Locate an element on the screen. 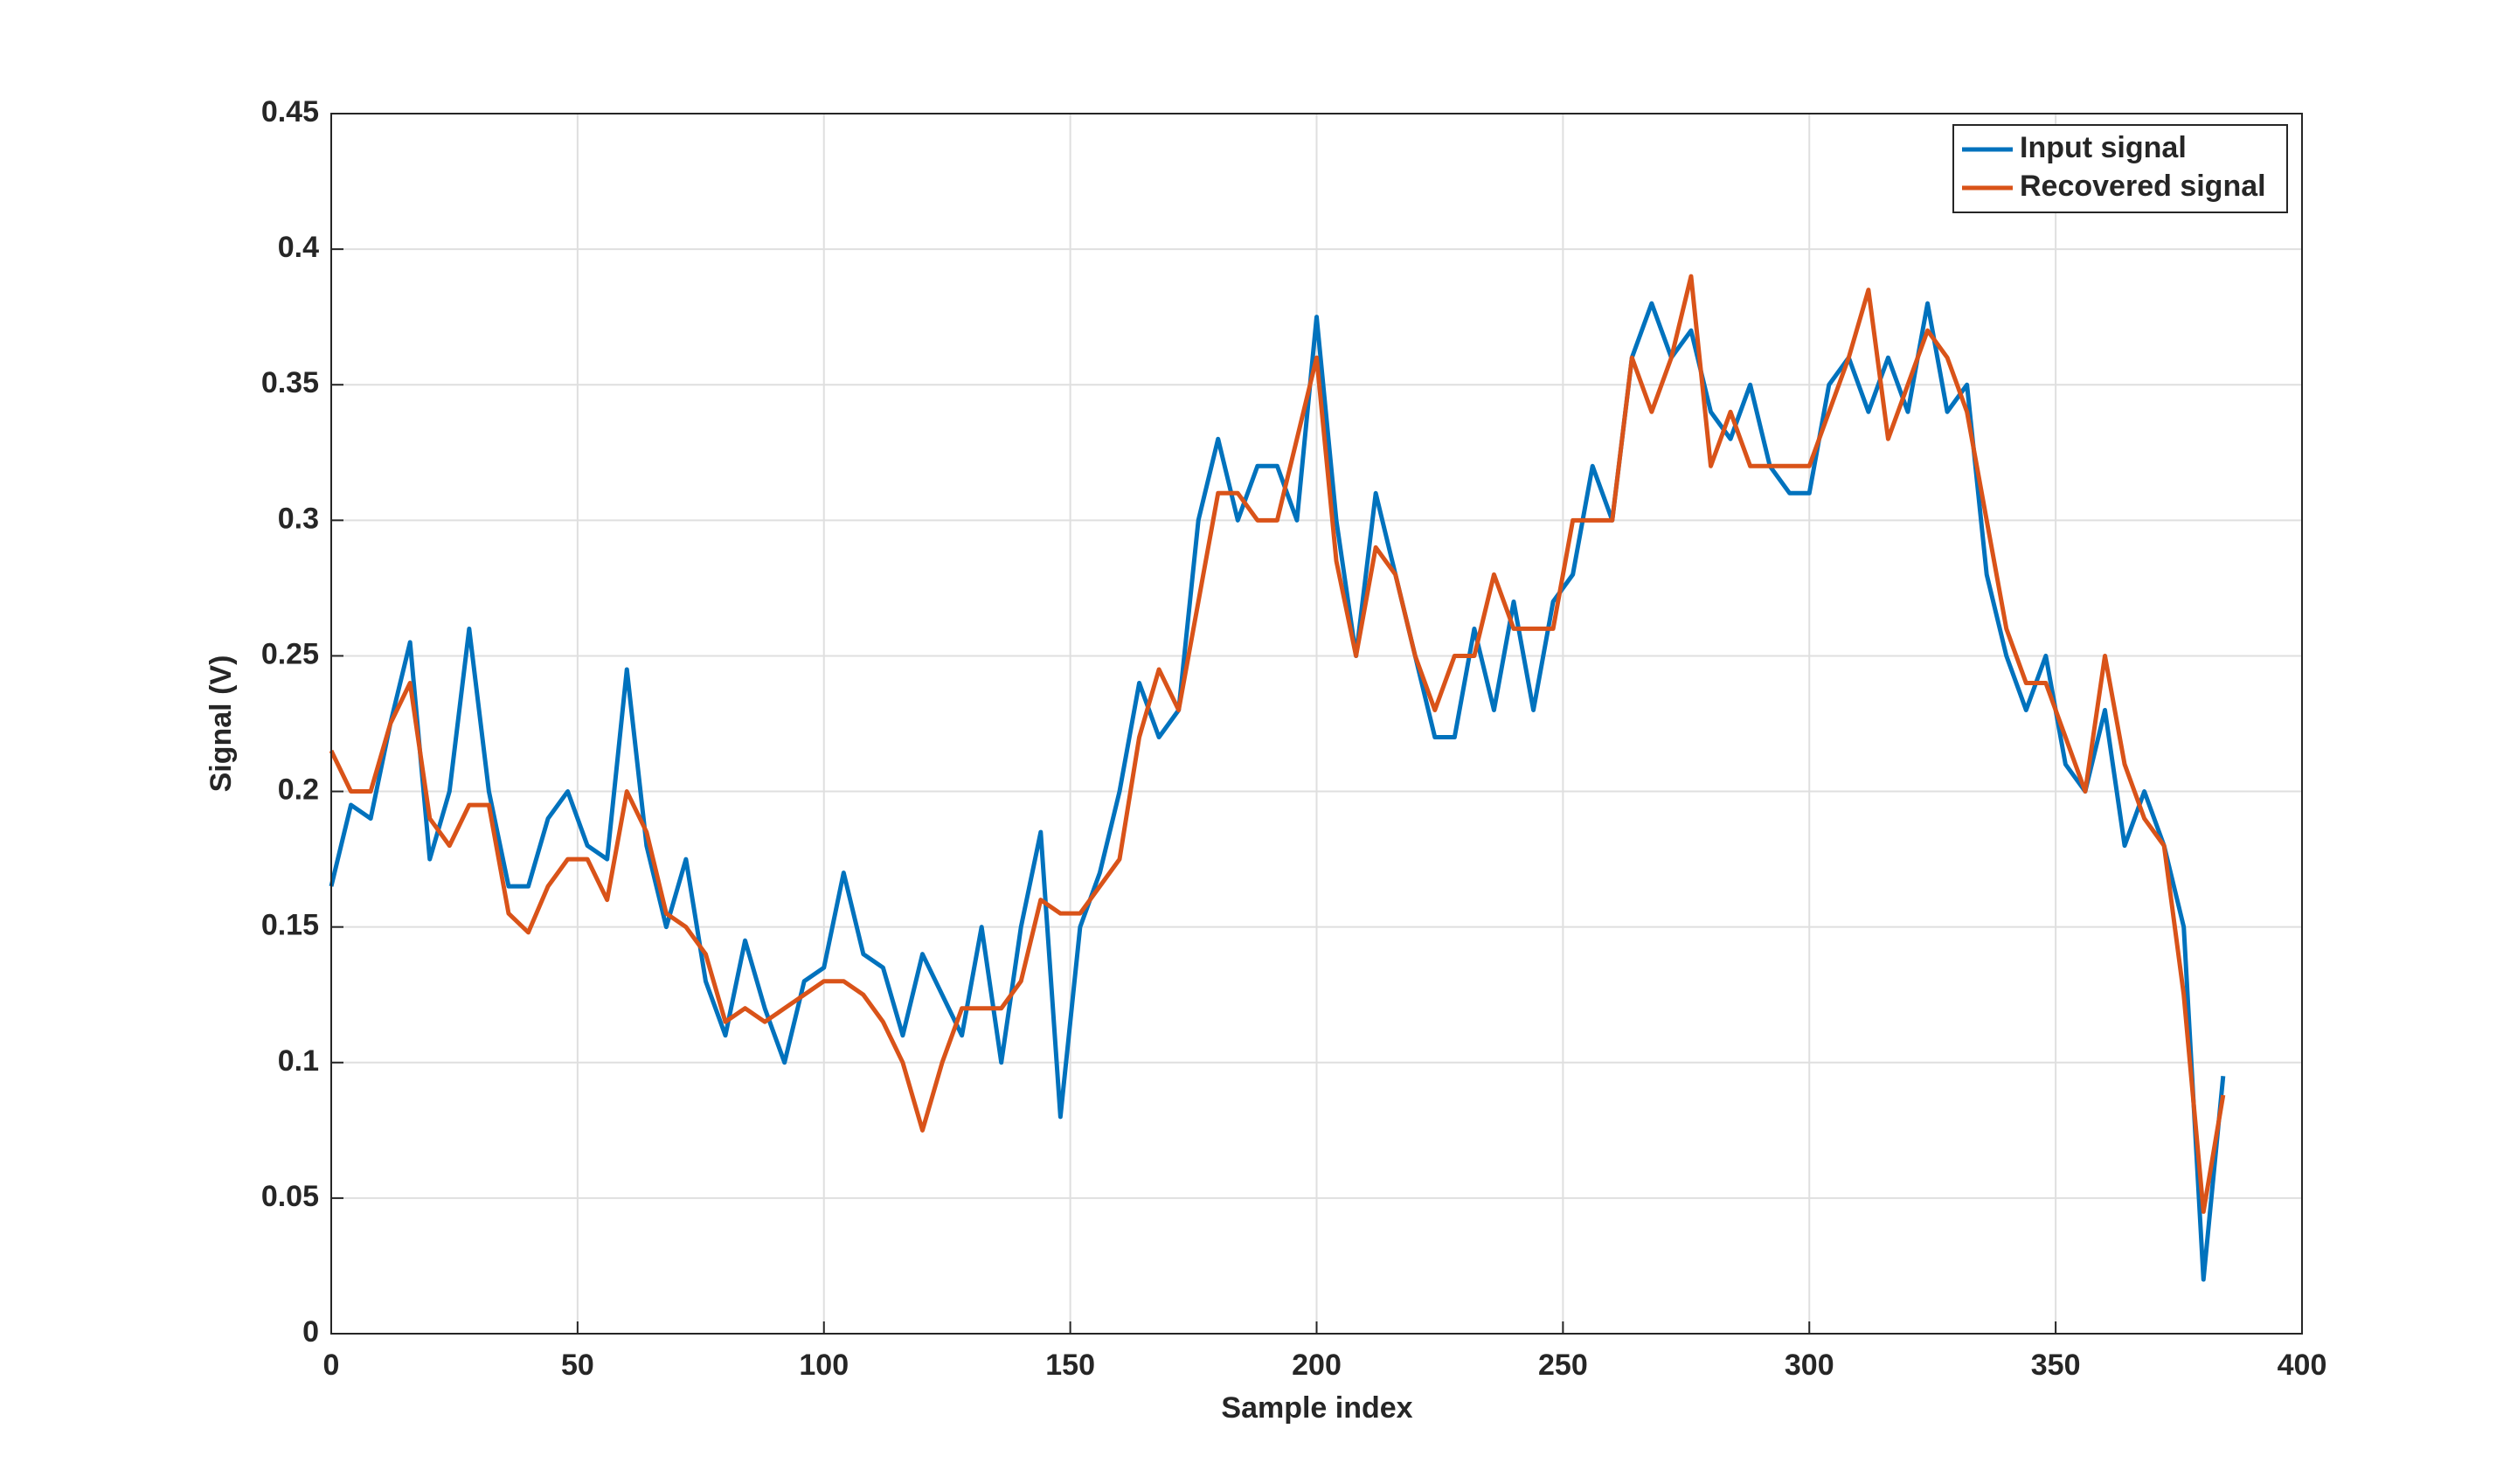 The image size is (2517, 1484). y-tick-label: 0.35 is located at coordinates (290, 382).